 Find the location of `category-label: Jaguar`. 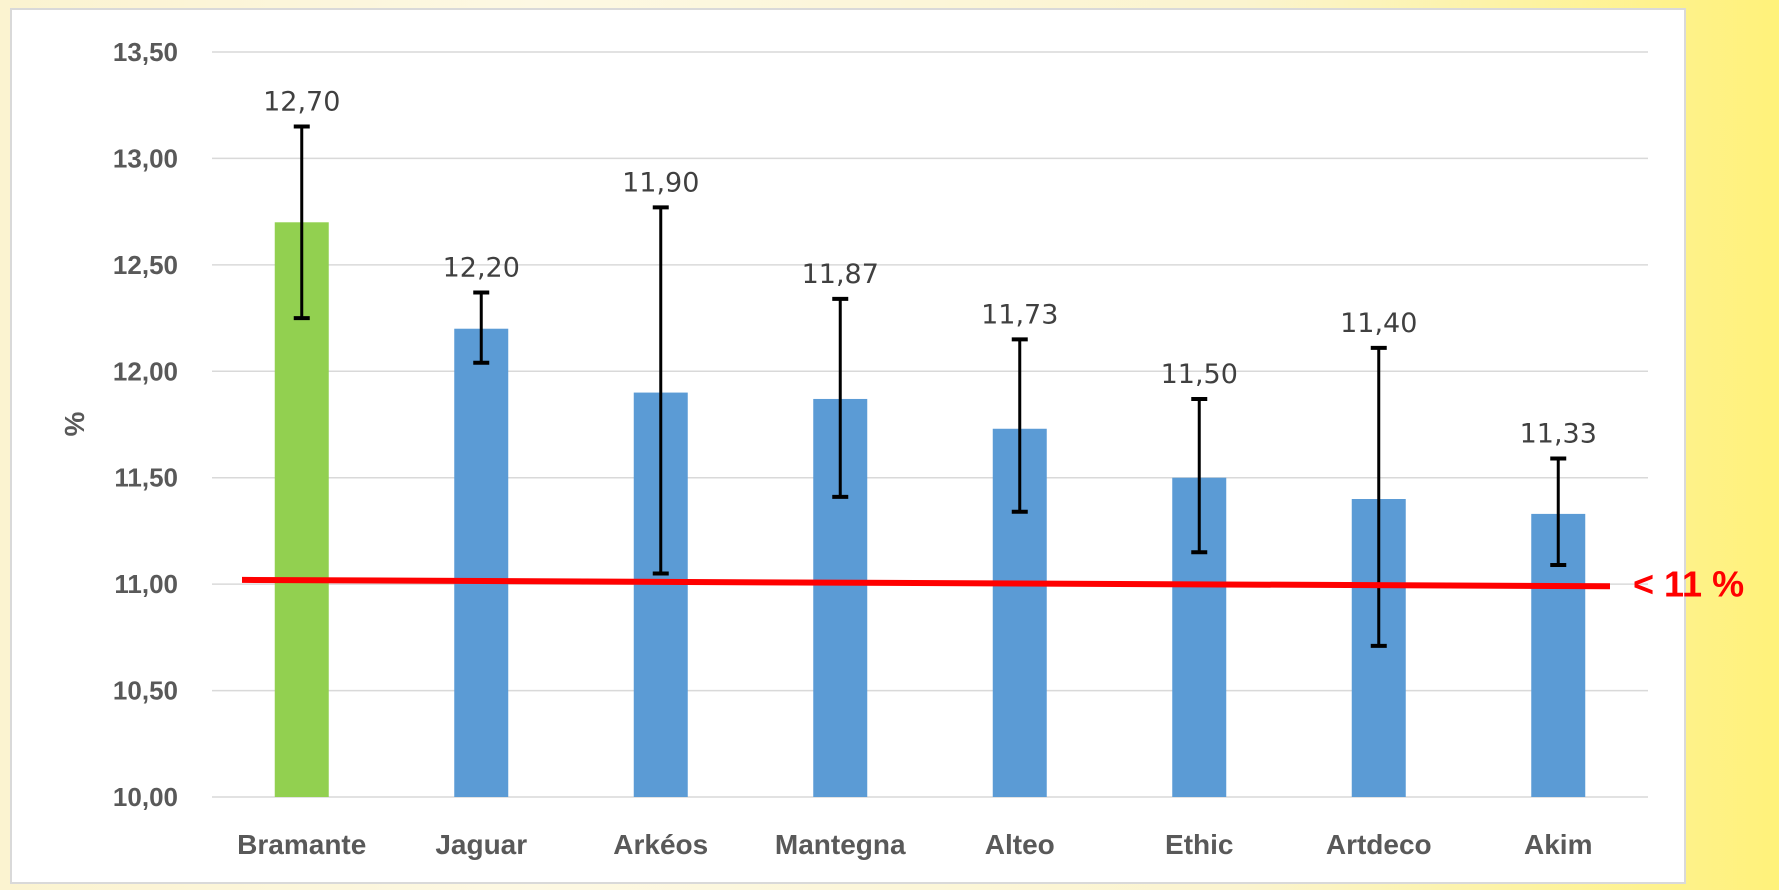

category-label: Jaguar is located at coordinates (481, 844).